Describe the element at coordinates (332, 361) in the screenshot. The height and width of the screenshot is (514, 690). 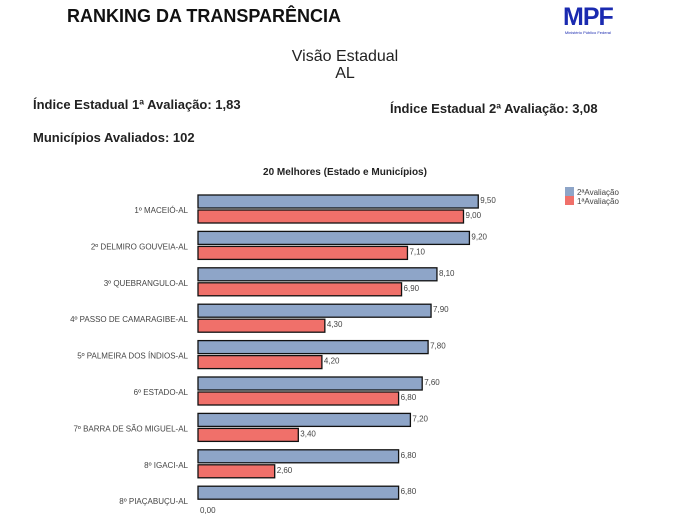
I see `data-label: 4,20` at that location.